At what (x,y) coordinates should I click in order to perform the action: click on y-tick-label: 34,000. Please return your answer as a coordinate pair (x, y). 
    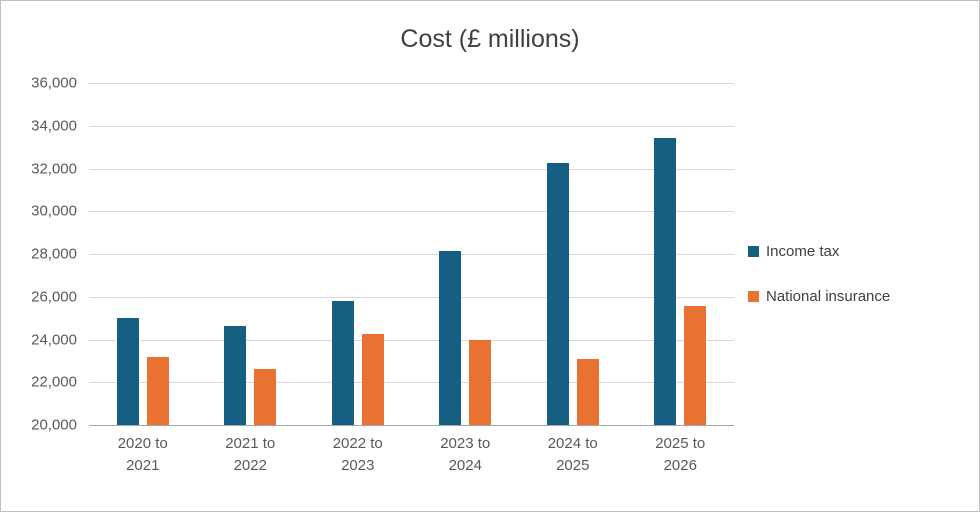
    Looking at the image, I should click on (54, 126).